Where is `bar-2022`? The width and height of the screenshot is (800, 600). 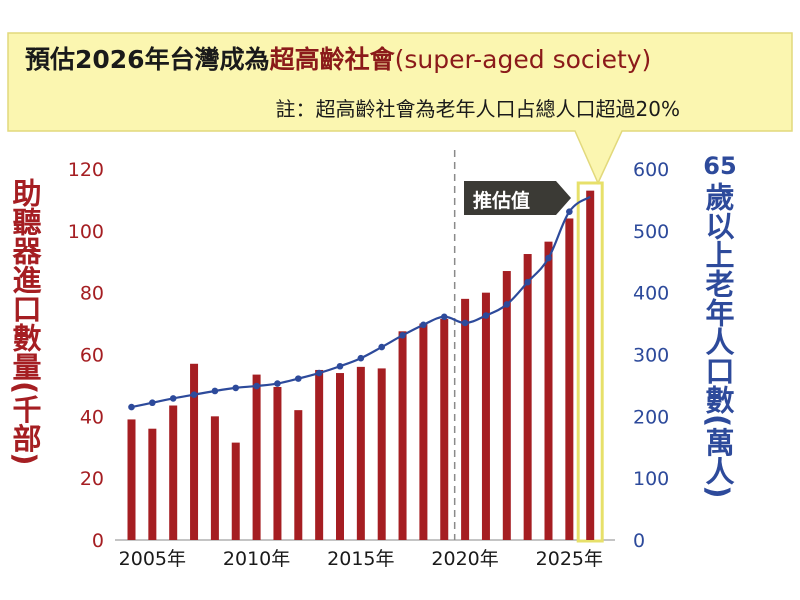 bar-2022 is located at coordinates (506, 405).